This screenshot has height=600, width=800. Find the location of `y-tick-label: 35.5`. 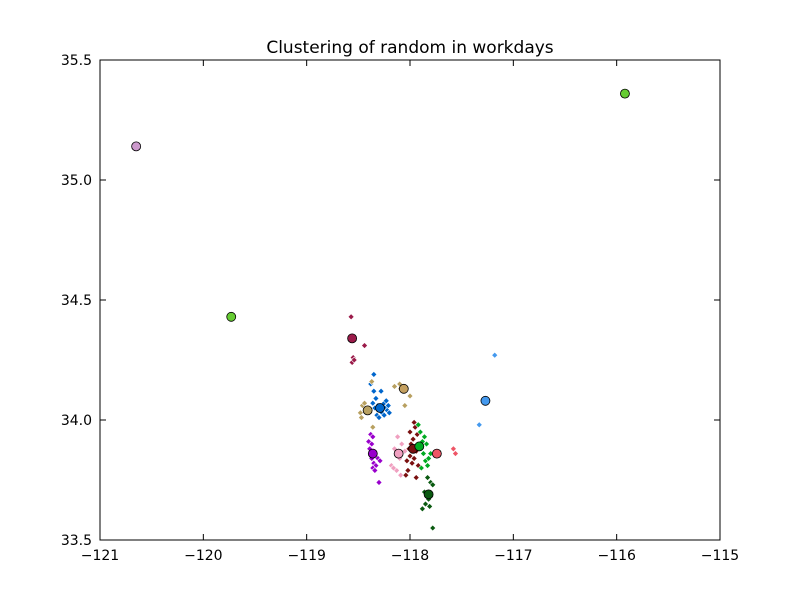

y-tick-label: 35.5 is located at coordinates (76, 61).